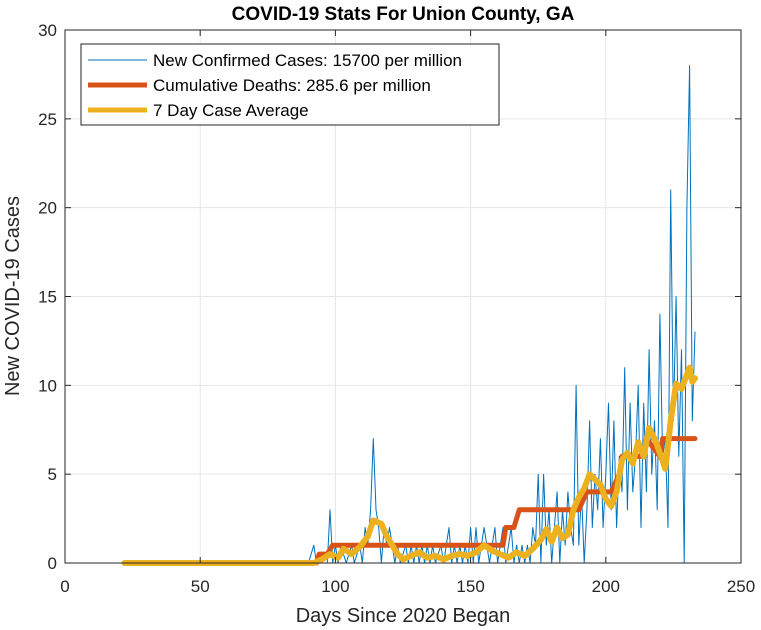  What do you see at coordinates (52, 563) in the screenshot?
I see `y-tick-label: 0` at bounding box center [52, 563].